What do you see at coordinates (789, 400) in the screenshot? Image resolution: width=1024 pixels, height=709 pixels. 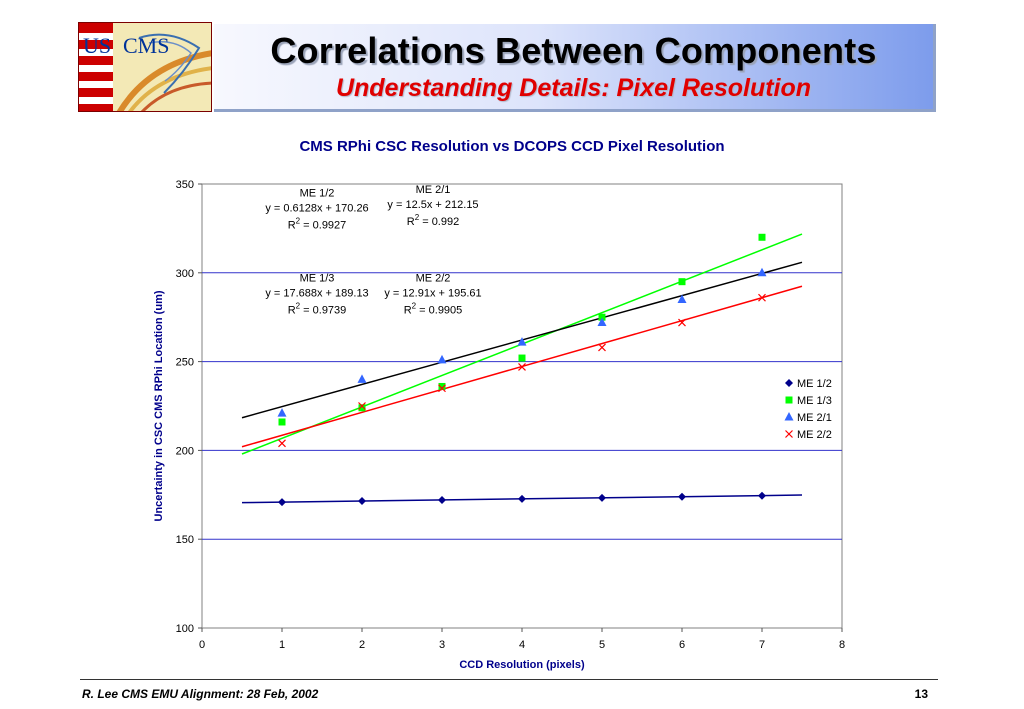 I see `legend-marker-me13` at bounding box center [789, 400].